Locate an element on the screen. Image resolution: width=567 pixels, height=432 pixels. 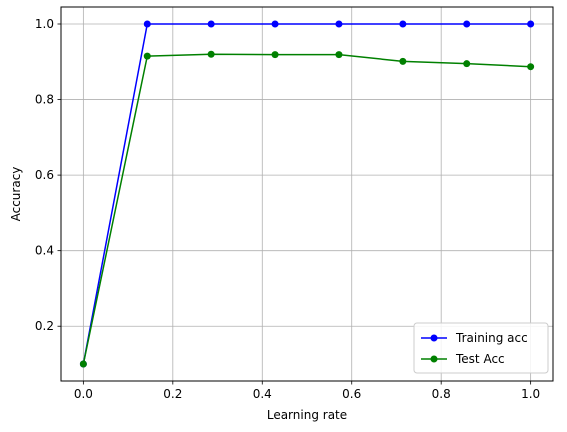
x-tick-label: 1.0 is located at coordinates (530, 394).